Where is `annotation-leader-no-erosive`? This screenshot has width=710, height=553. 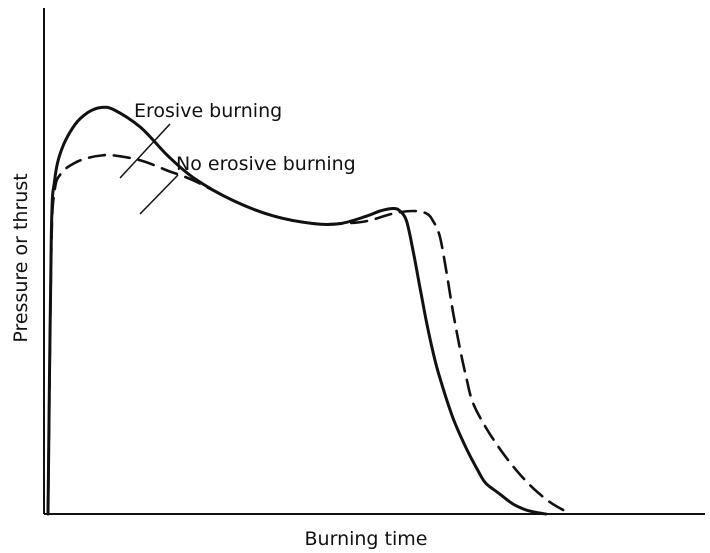
annotation-leader-no-erosive is located at coordinates (159, 194).